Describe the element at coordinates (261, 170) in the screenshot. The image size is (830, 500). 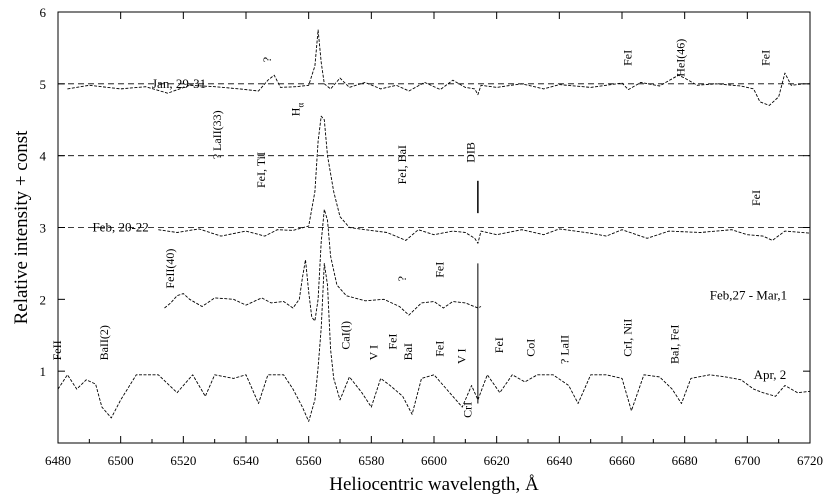
I see `annotation-label: FeI, TiI` at that location.